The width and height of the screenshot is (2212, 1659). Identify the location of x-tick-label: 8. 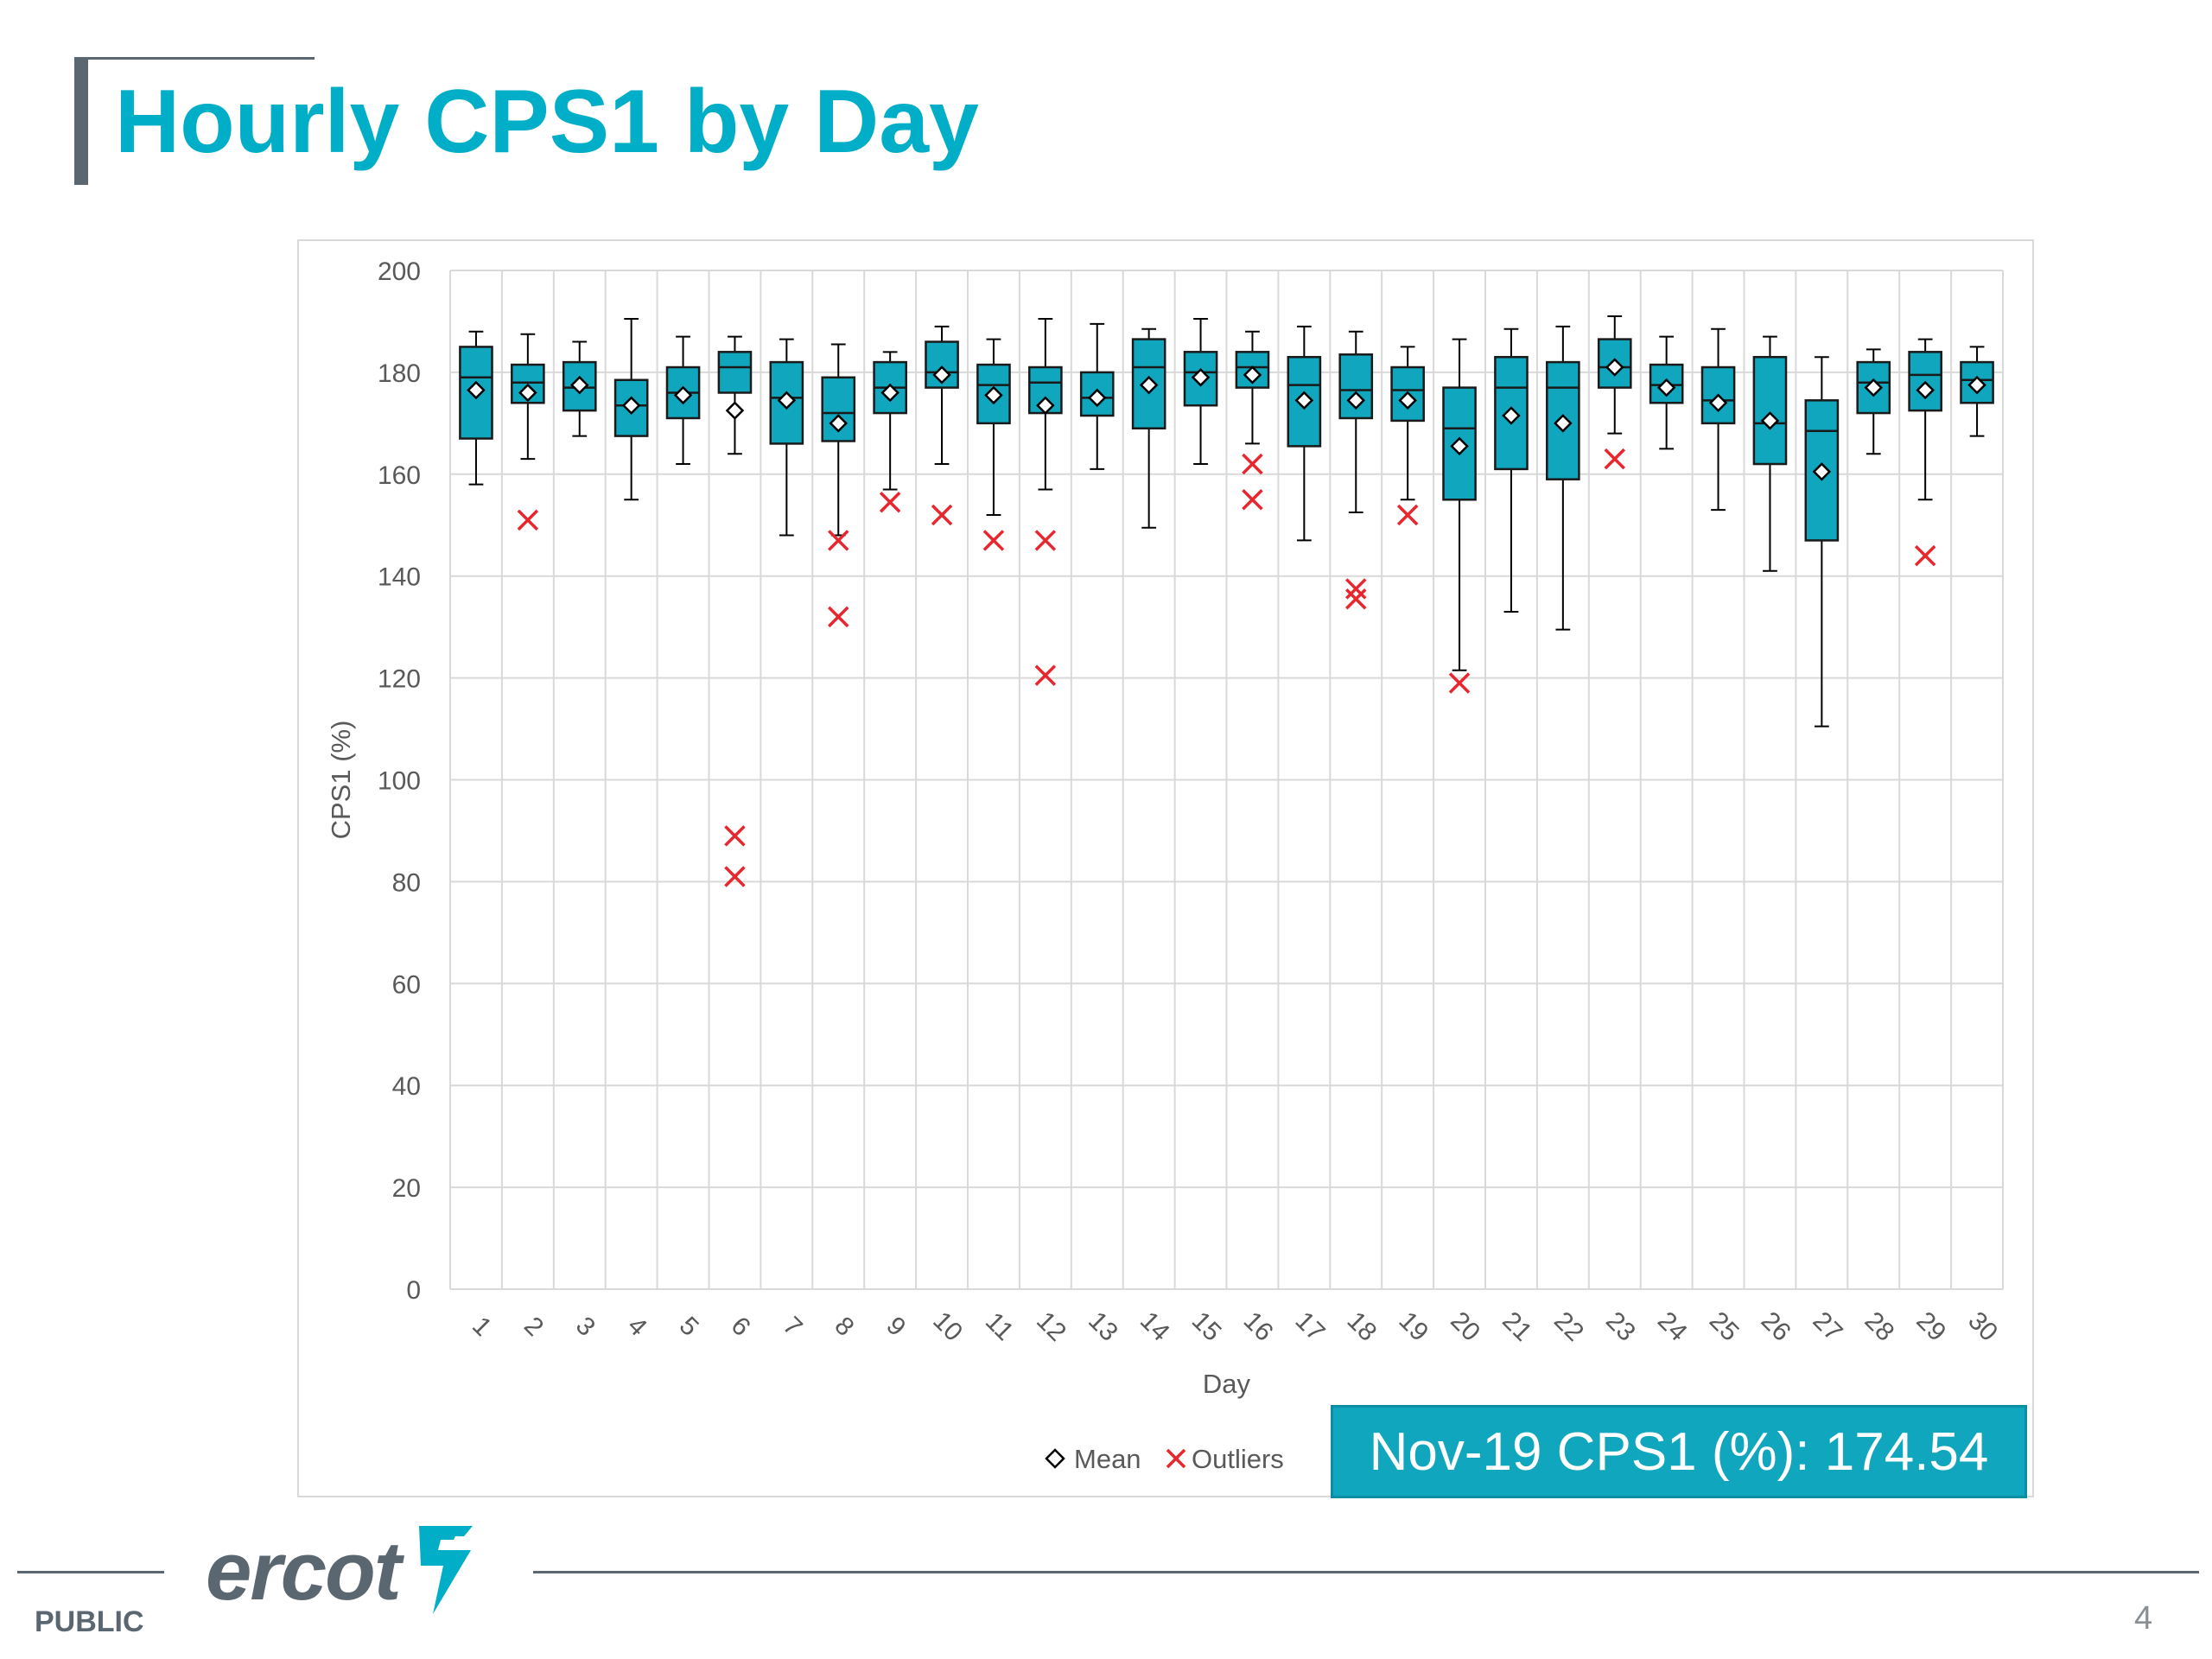
(844, 1327).